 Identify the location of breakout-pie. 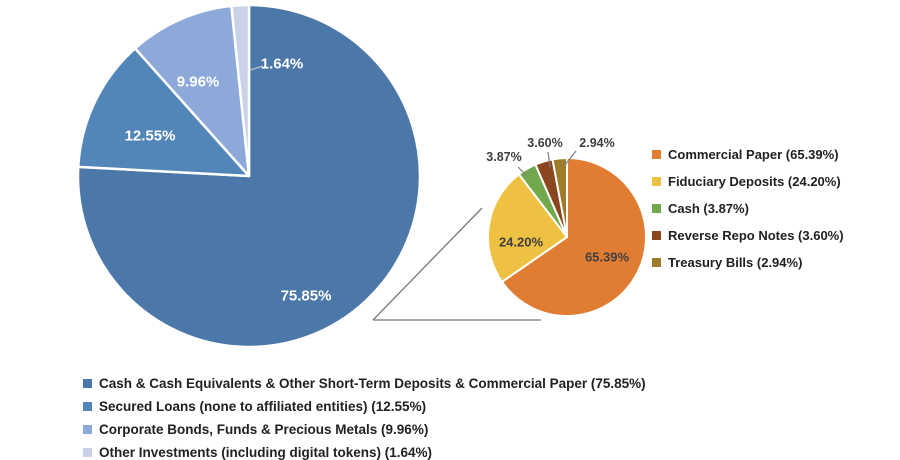
(567, 236).